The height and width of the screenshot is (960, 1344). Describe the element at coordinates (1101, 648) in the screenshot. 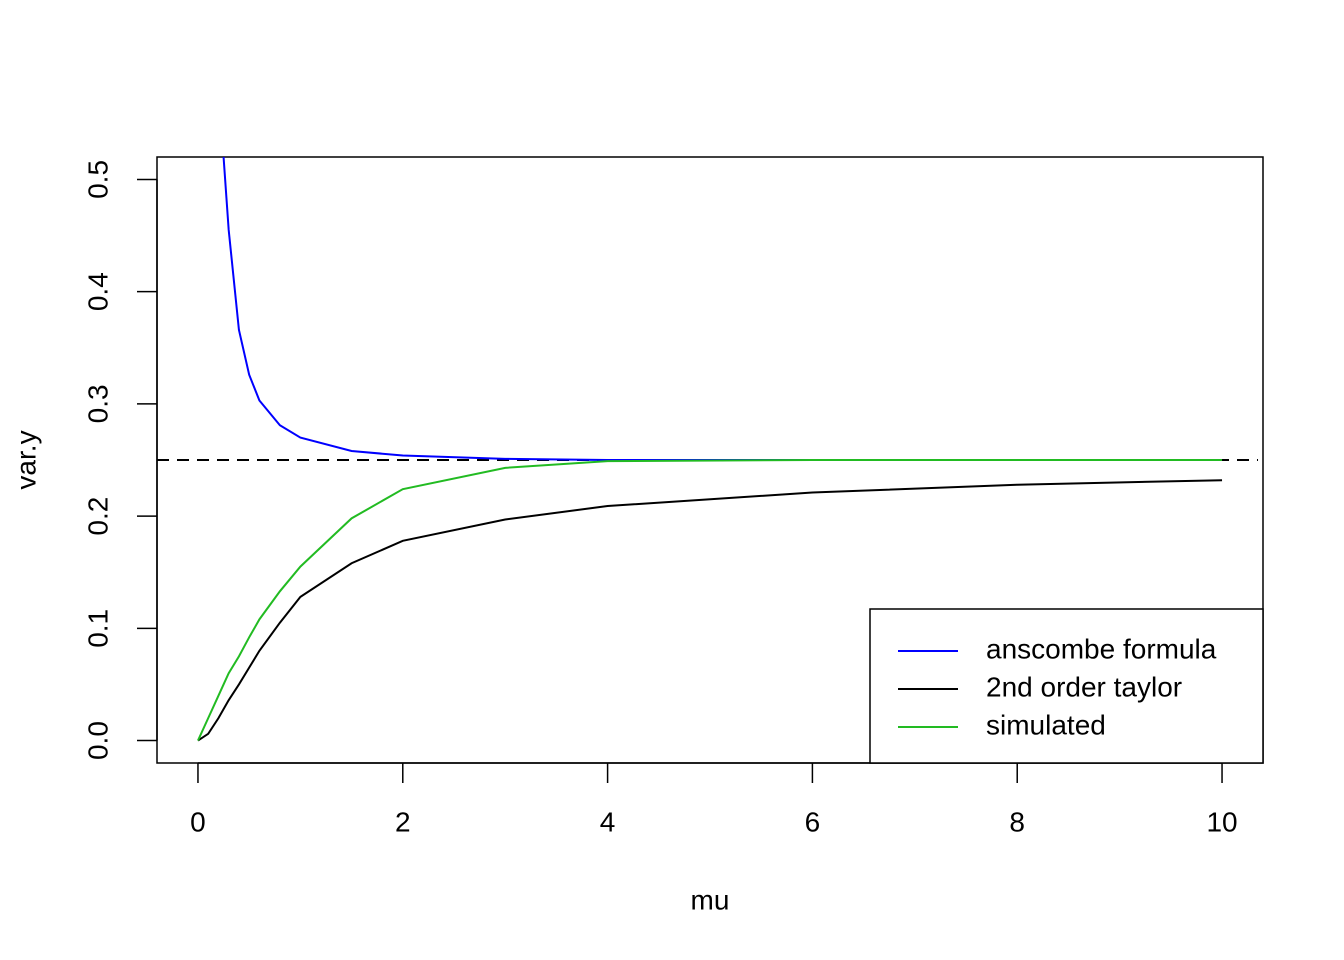

I see `legend-label: anscombe formula` at that location.